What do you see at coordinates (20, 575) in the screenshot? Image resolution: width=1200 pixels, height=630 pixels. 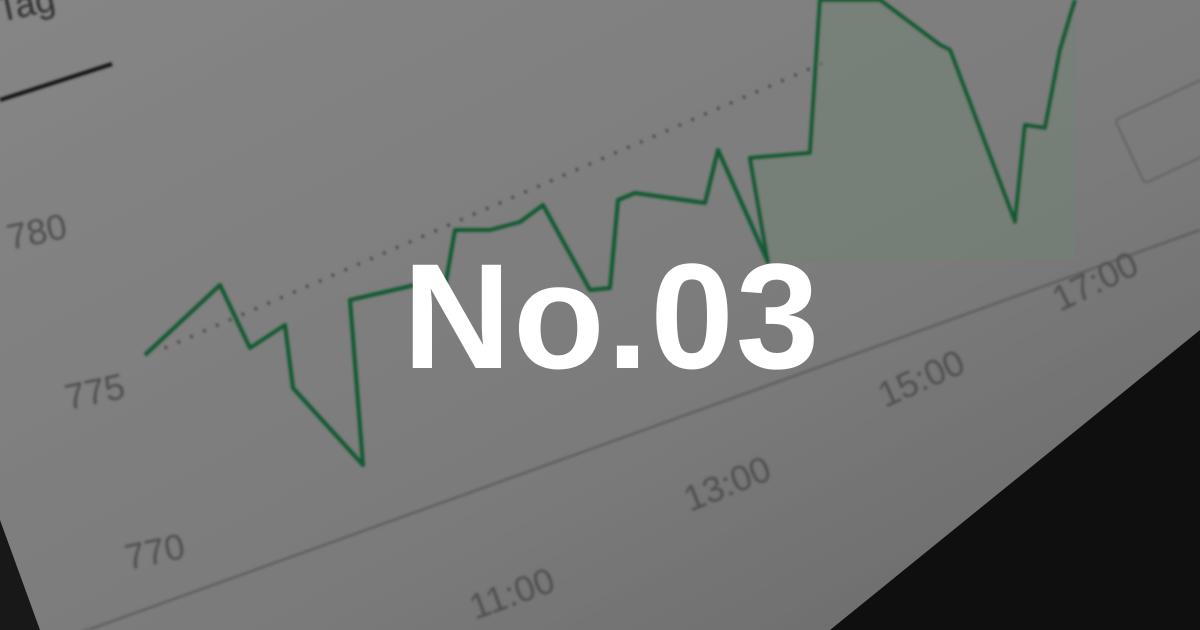 I see `bezel-left` at bounding box center [20, 575].